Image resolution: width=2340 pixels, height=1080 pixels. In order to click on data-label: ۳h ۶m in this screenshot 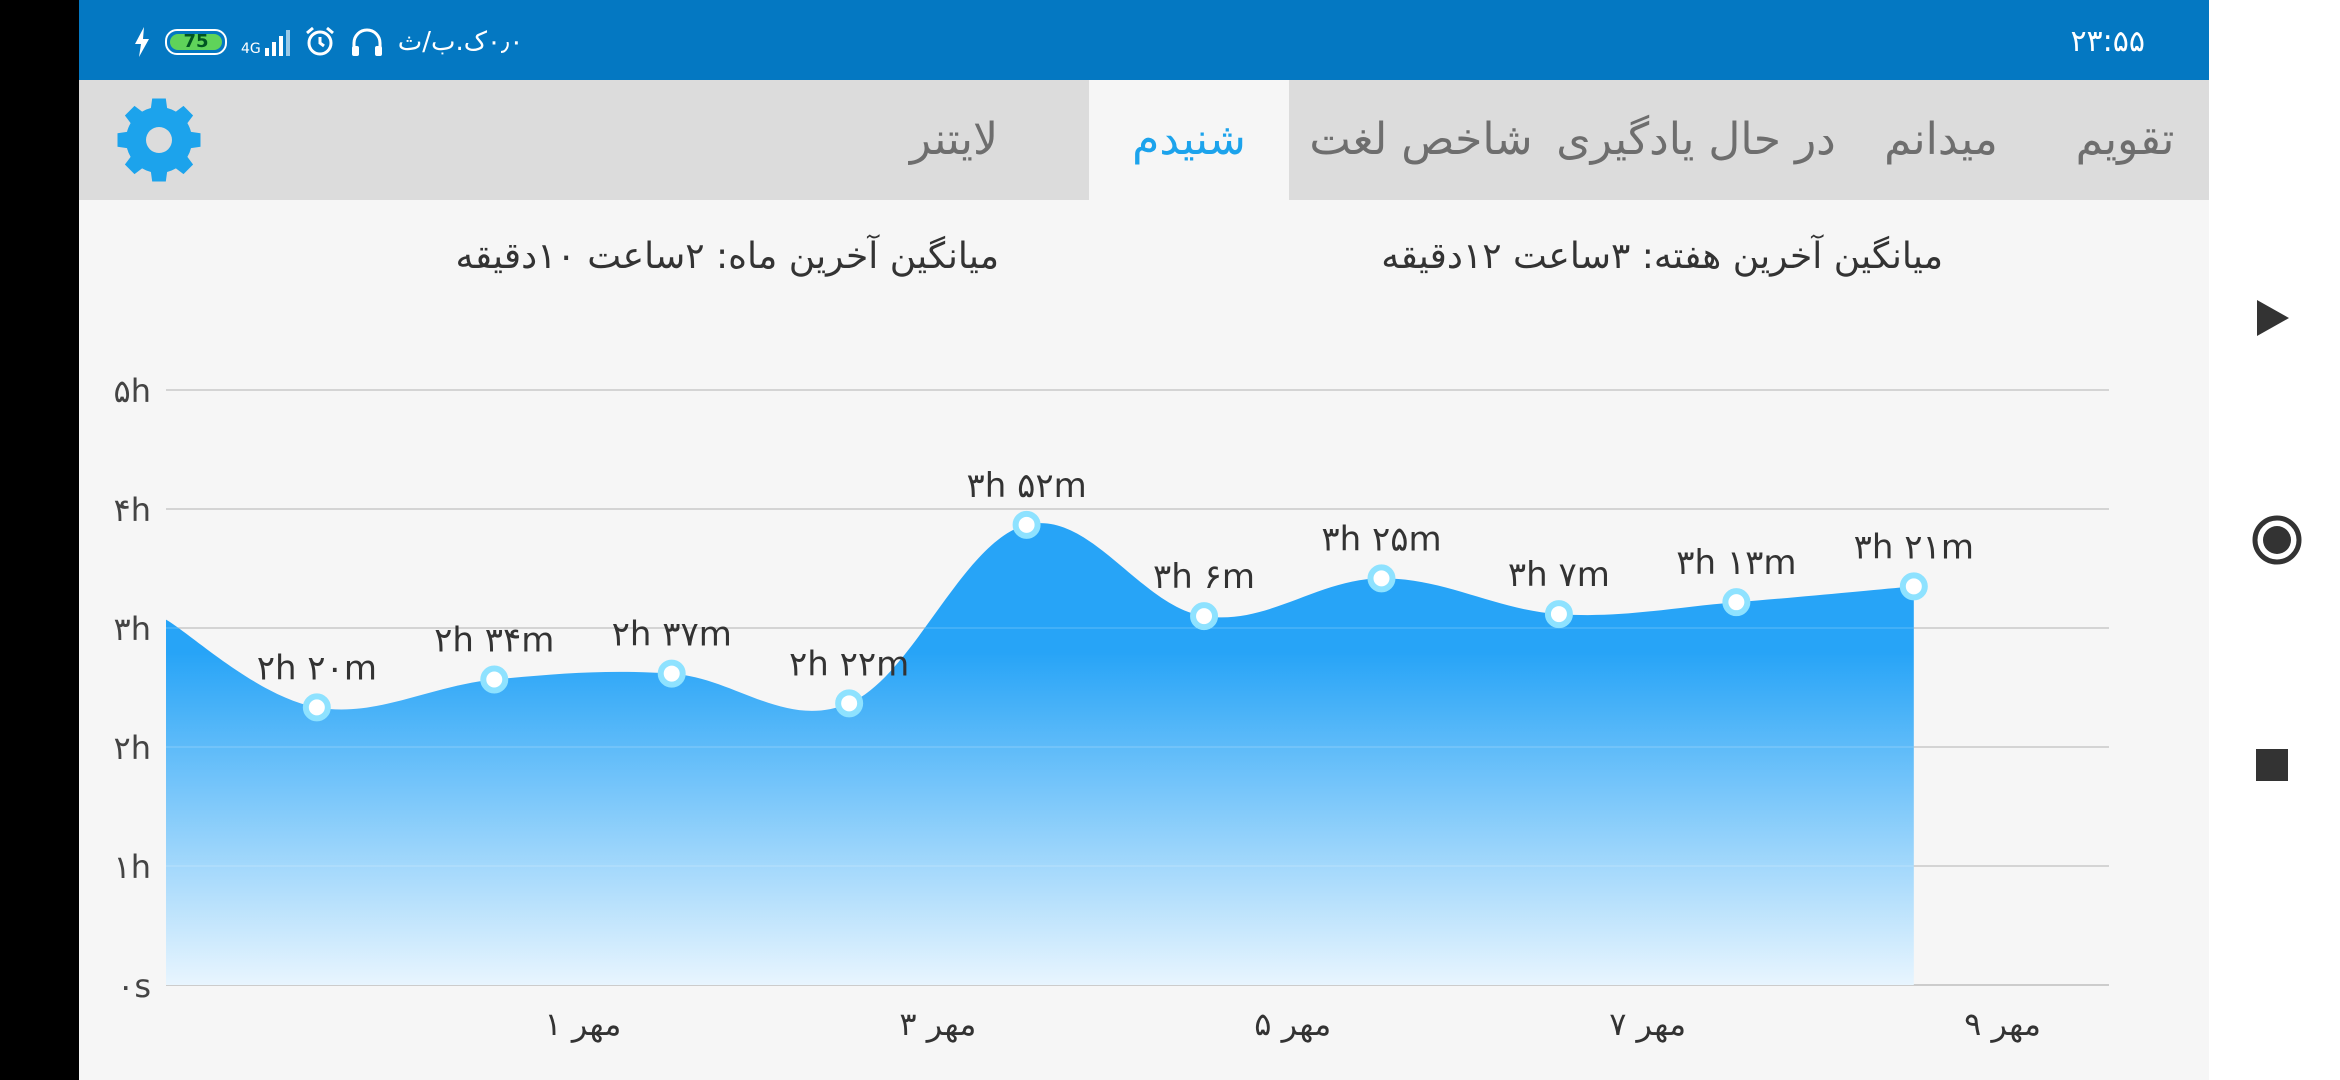, I will do `click(1204, 577)`.